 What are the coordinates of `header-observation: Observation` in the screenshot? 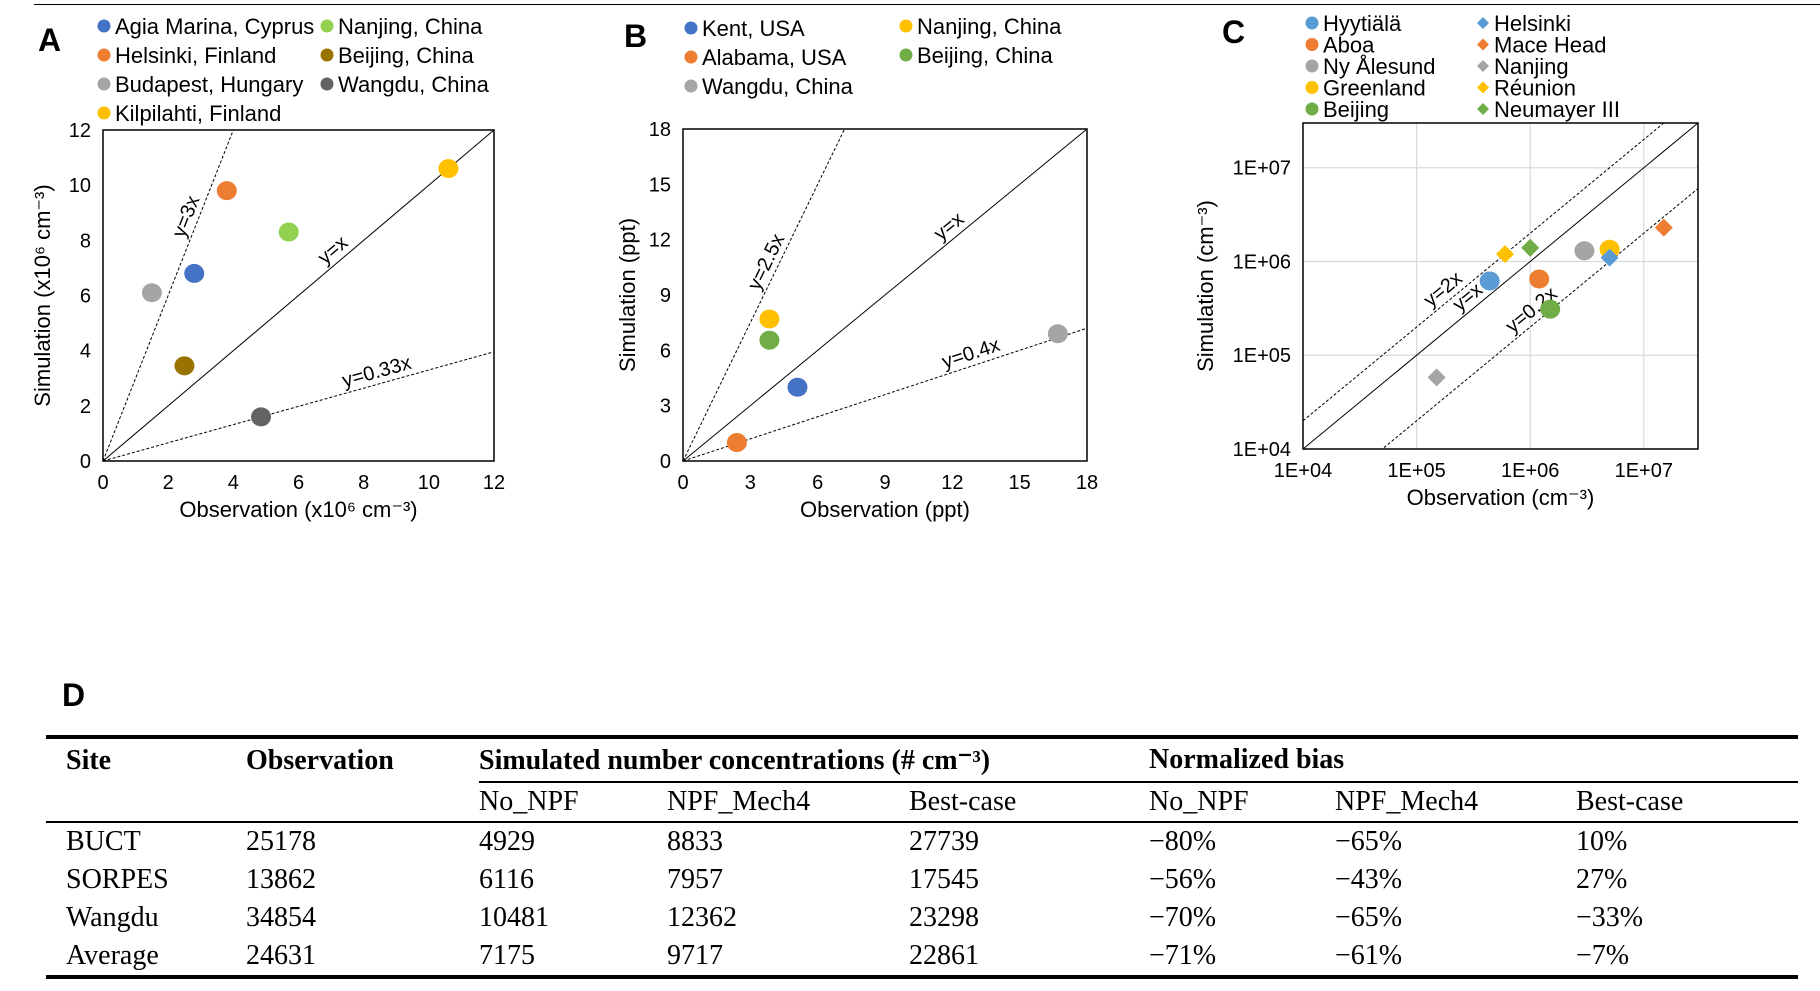 It's located at (362, 758).